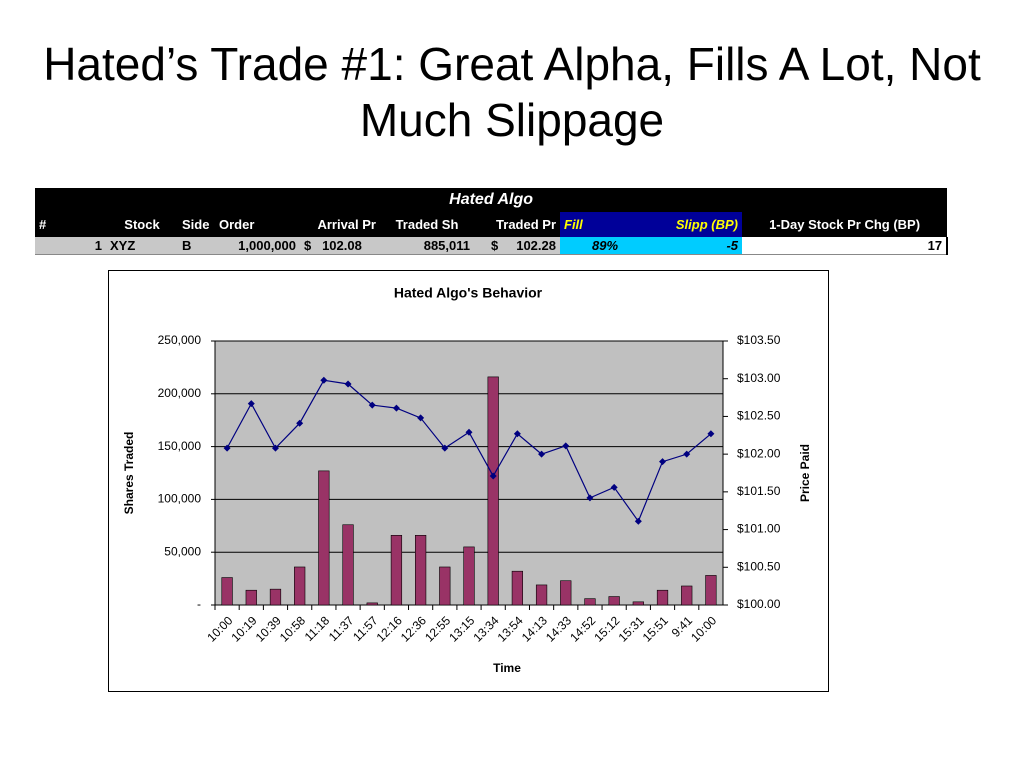 This screenshot has height=768, width=1024. I want to click on column-header: Stock, so click(142, 224).